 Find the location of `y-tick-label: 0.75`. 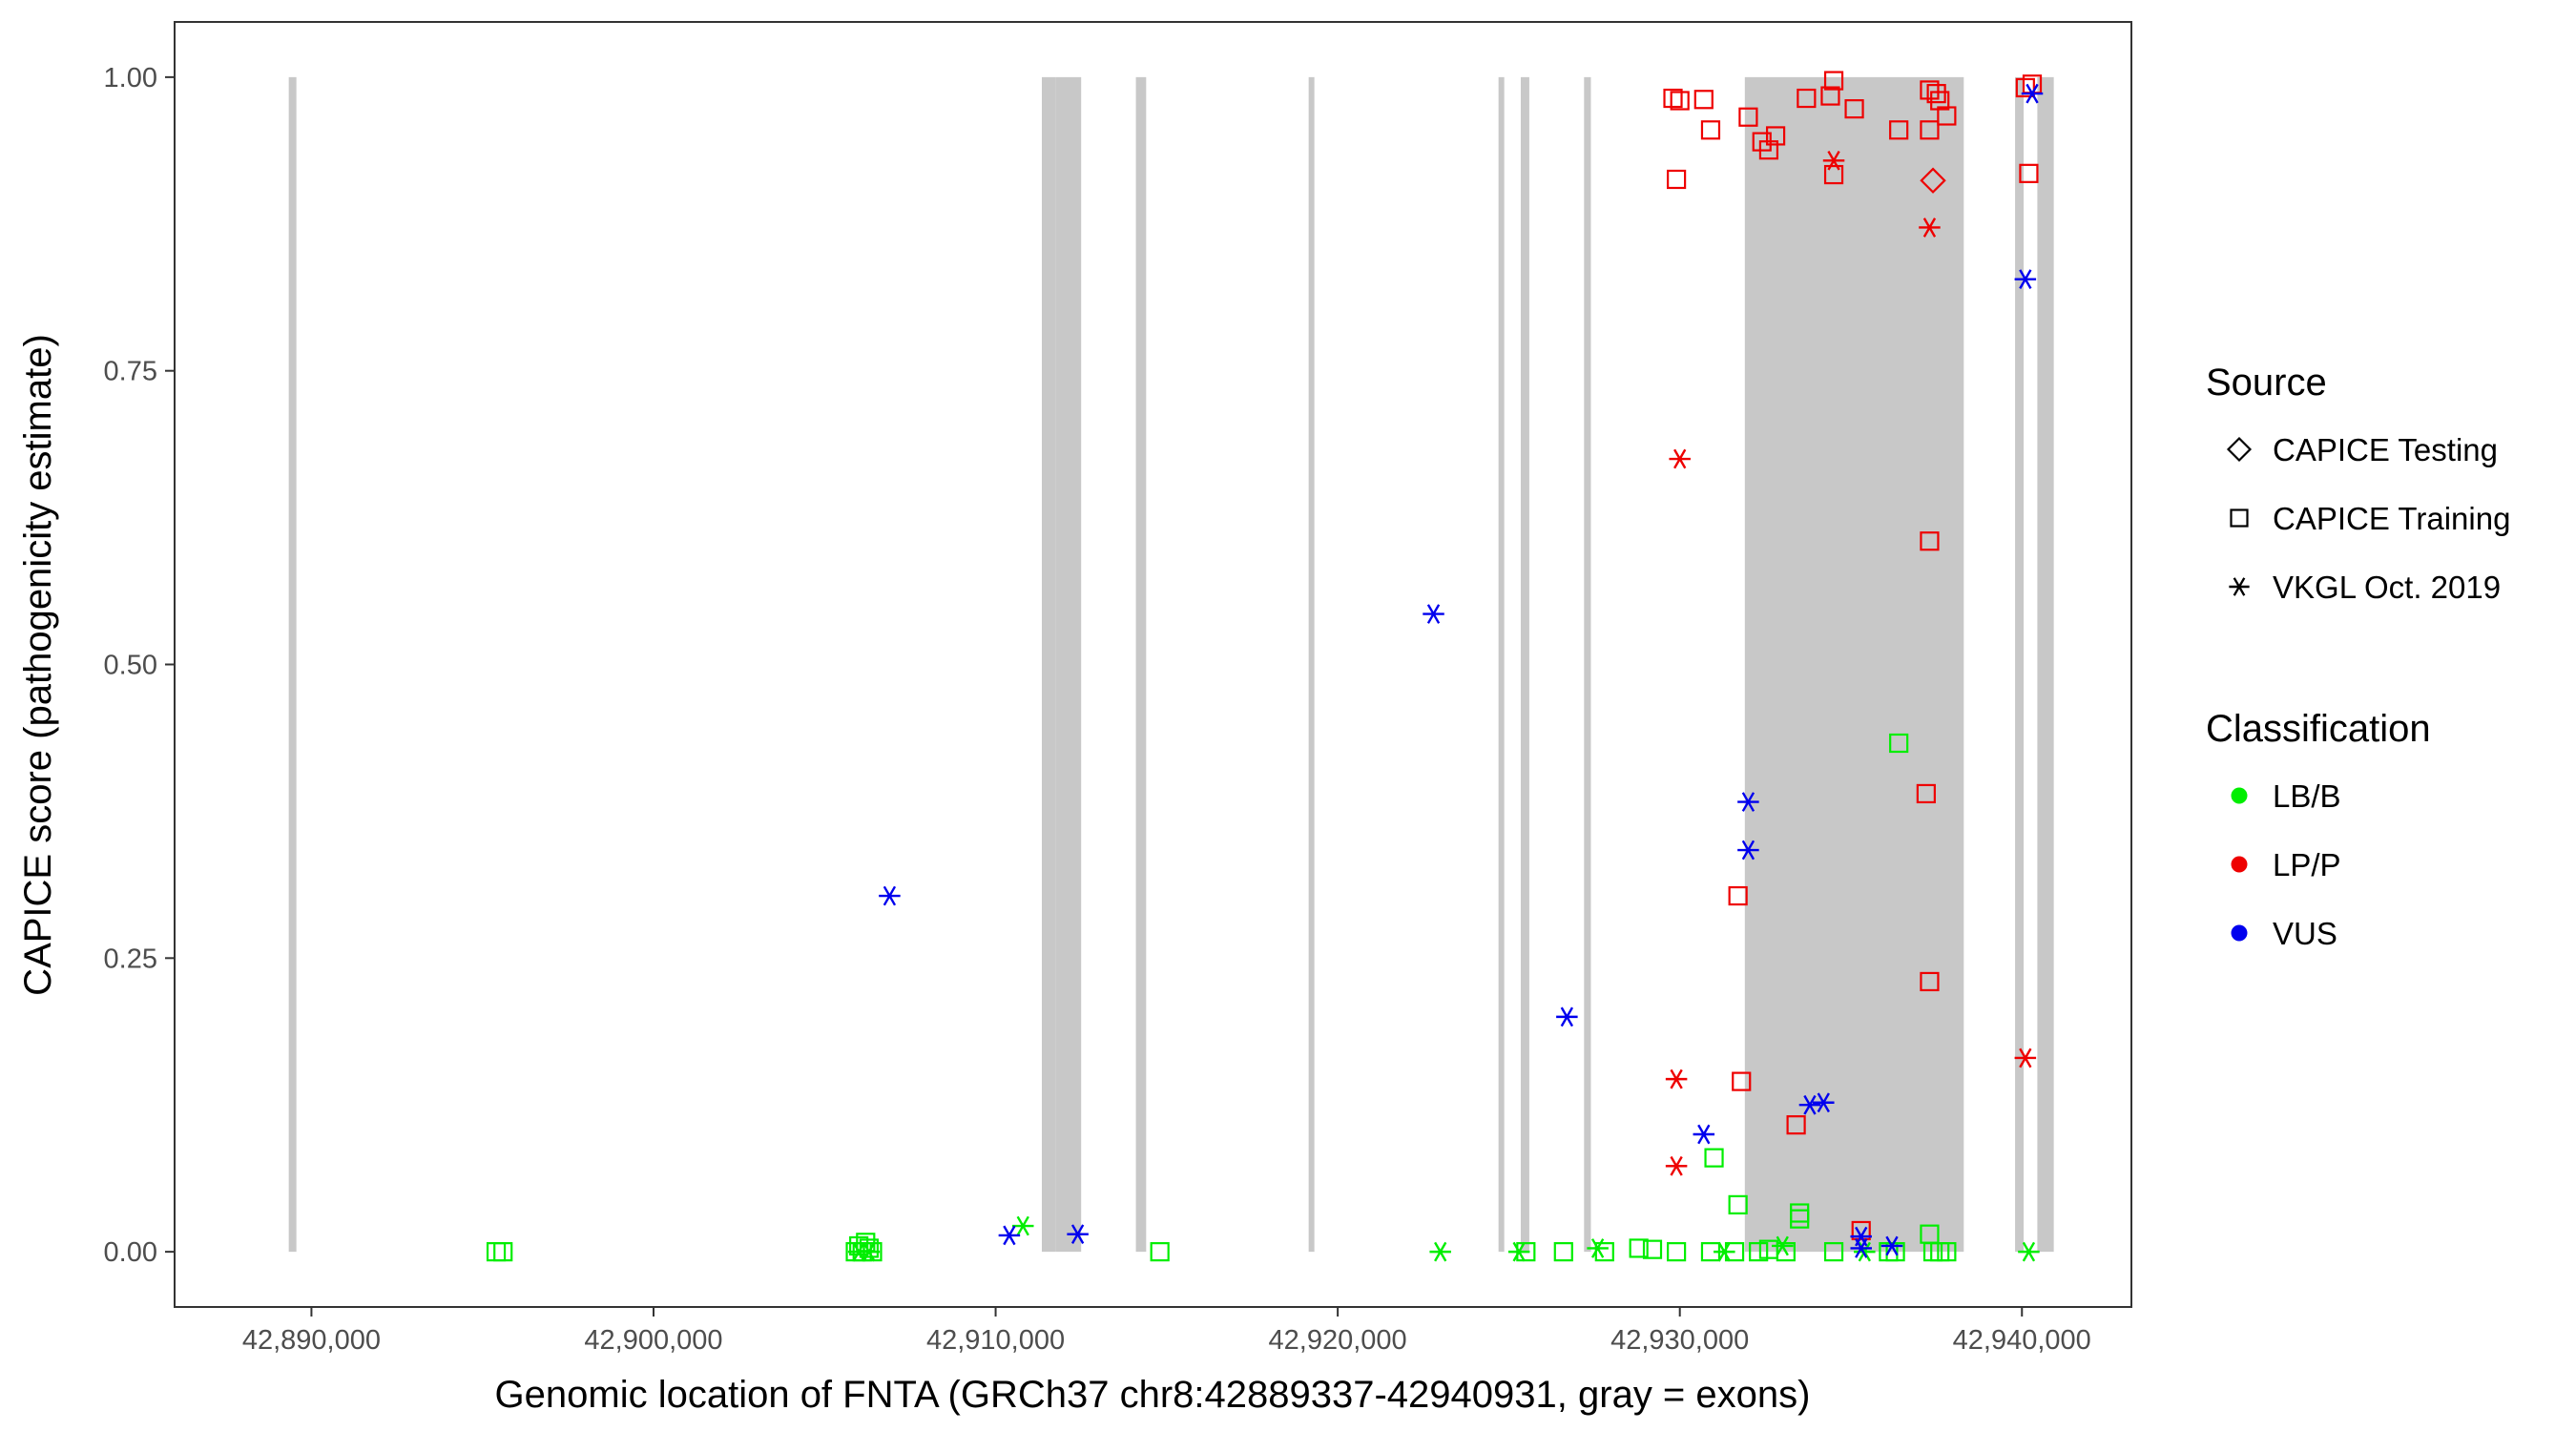

y-tick-label: 0.75 is located at coordinates (130, 372).